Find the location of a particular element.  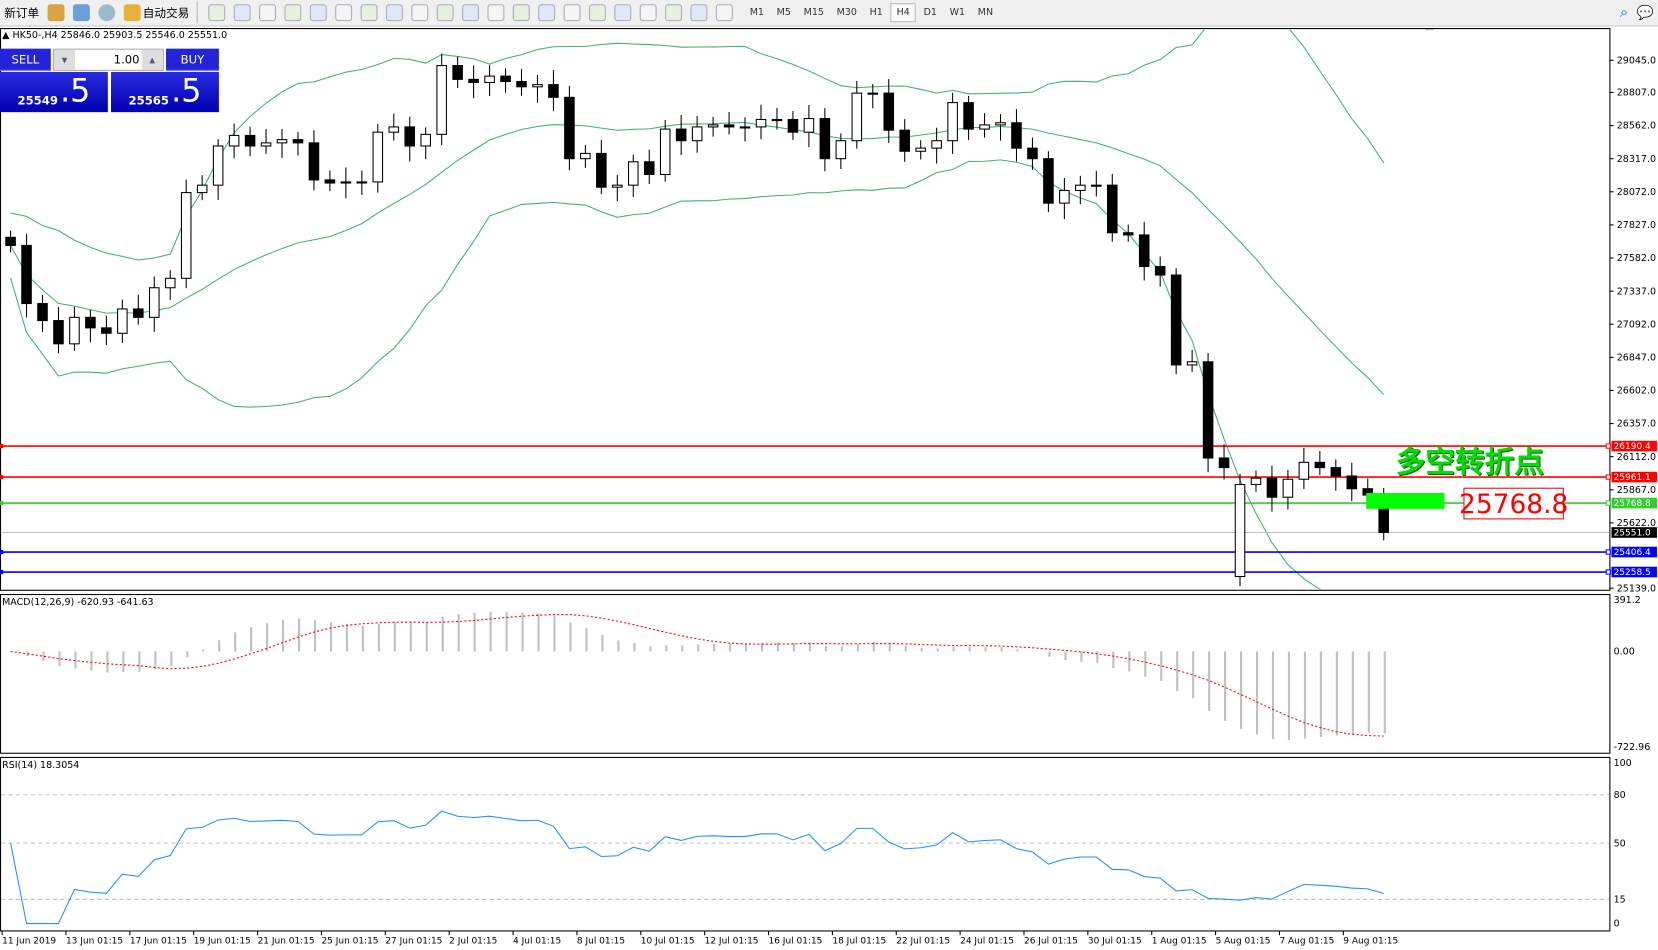

timeframe-h4: H4 is located at coordinates (903, 13).